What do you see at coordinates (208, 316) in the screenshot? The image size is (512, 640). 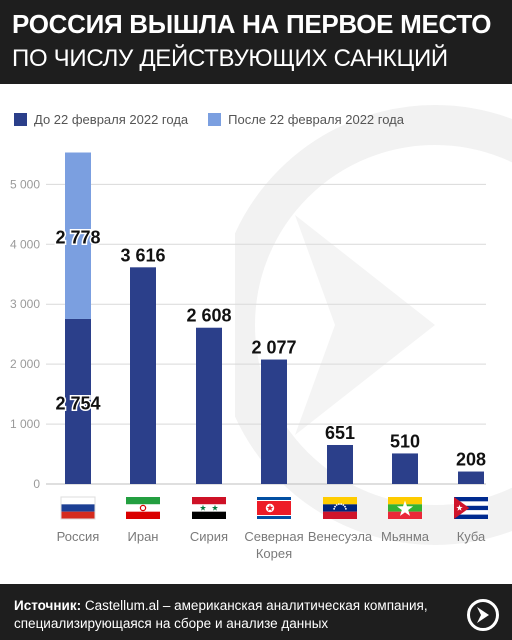 I see `data-label-before: 2 608` at bounding box center [208, 316].